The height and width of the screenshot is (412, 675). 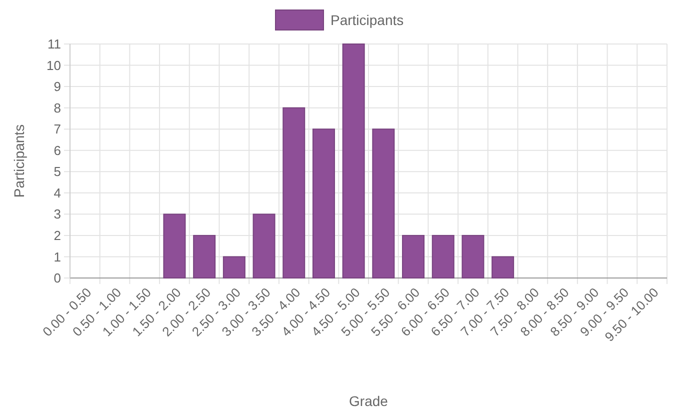 What do you see at coordinates (57, 256) in the screenshot?
I see `y-tick-label: 1` at bounding box center [57, 256].